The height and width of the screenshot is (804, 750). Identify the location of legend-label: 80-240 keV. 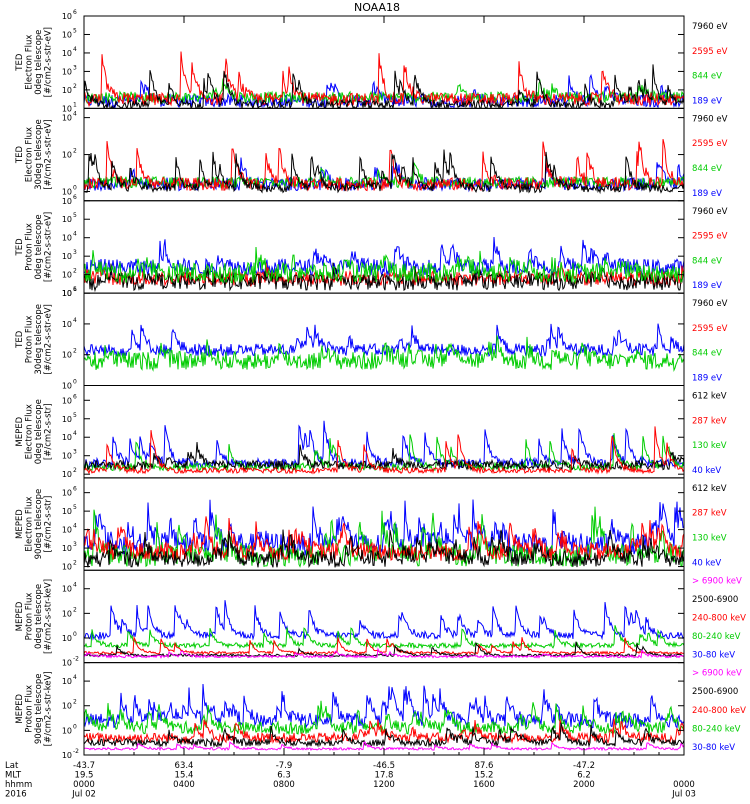
(716, 637).